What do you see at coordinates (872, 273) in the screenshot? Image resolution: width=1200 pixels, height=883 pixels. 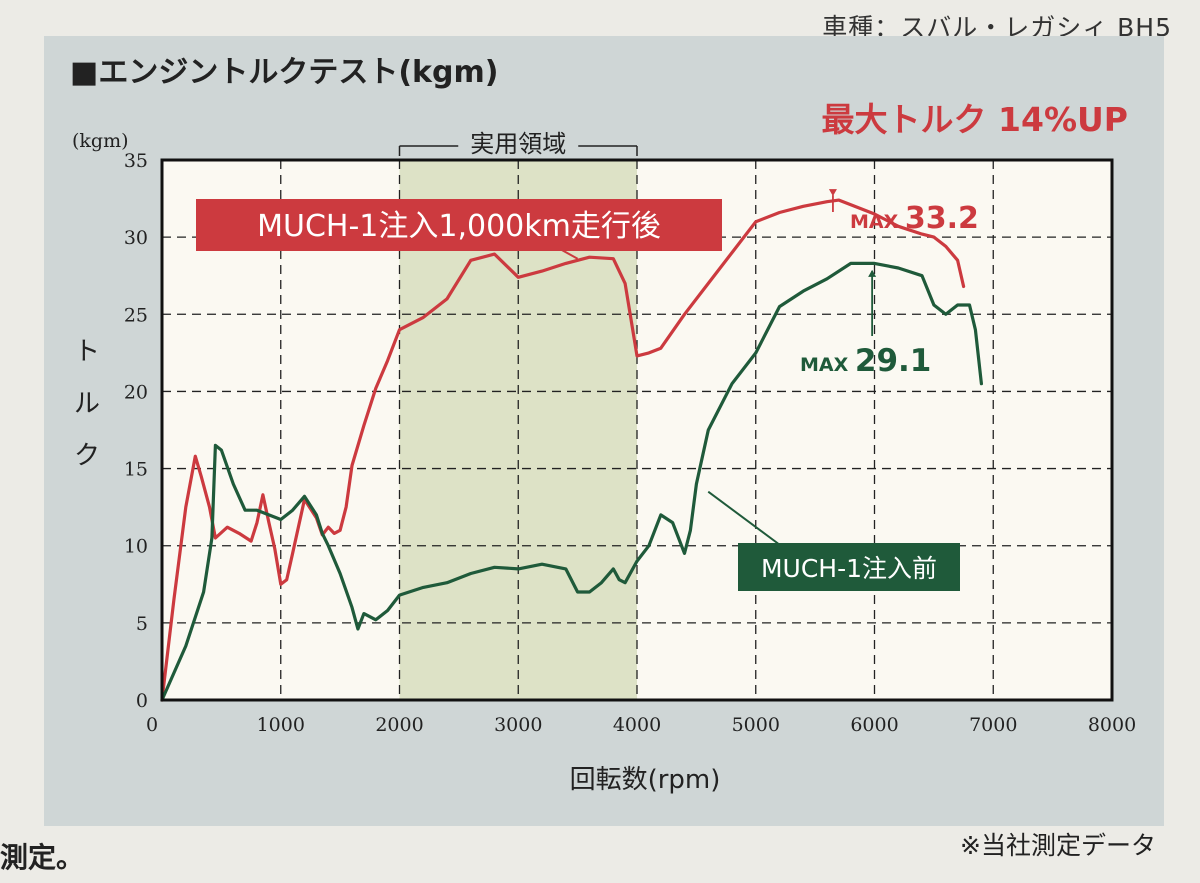 I see `max-before-arrowhead` at bounding box center [872, 273].